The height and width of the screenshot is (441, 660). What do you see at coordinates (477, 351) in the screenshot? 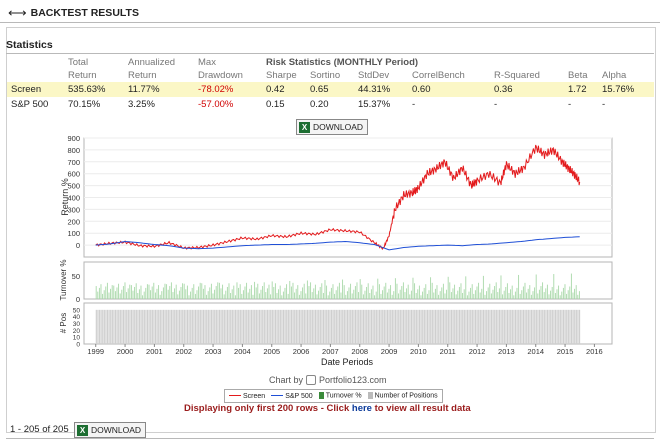
I see `x-tick-label: 2012` at bounding box center [477, 351].